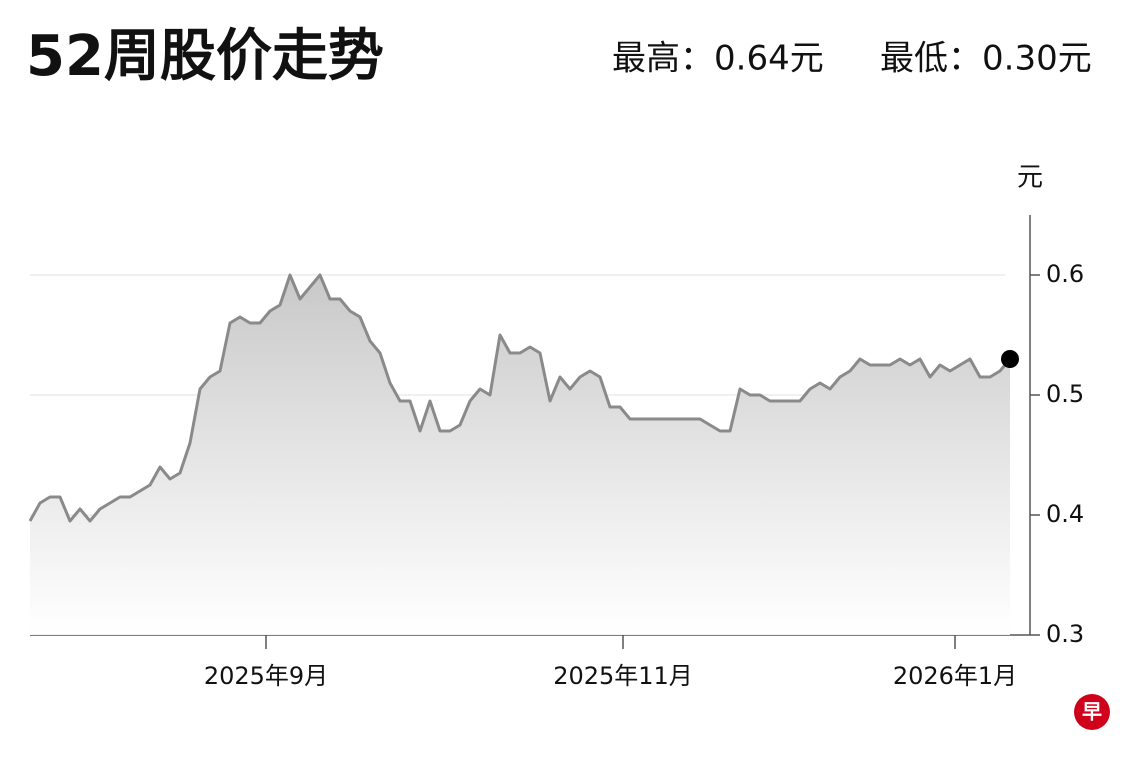 The image size is (1140, 760). Describe the element at coordinates (1010, 359) in the screenshot. I see `end-dot` at that location.